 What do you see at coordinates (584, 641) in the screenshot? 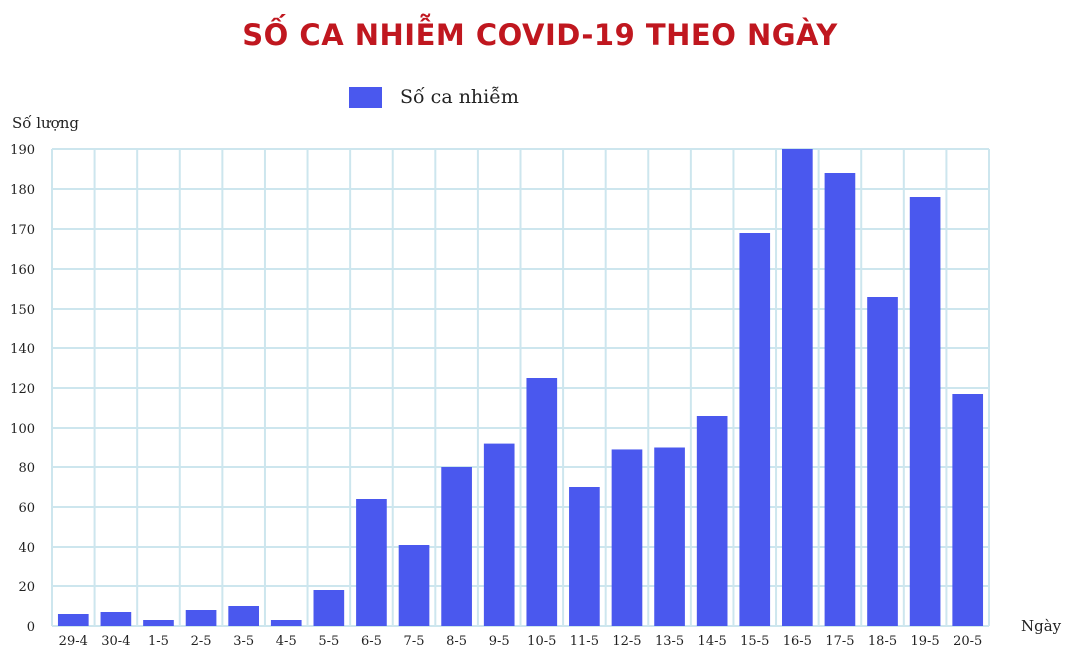
I see `x-tick-label: 11-5` at bounding box center [584, 641].